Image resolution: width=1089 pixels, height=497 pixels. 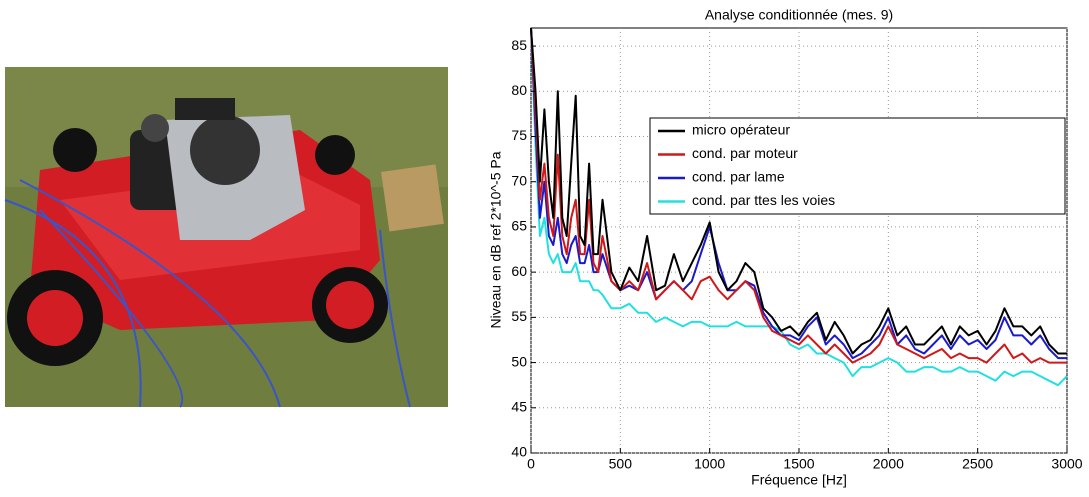 I want to click on legend-label: cond. par ttes les voies, so click(x=763, y=200).